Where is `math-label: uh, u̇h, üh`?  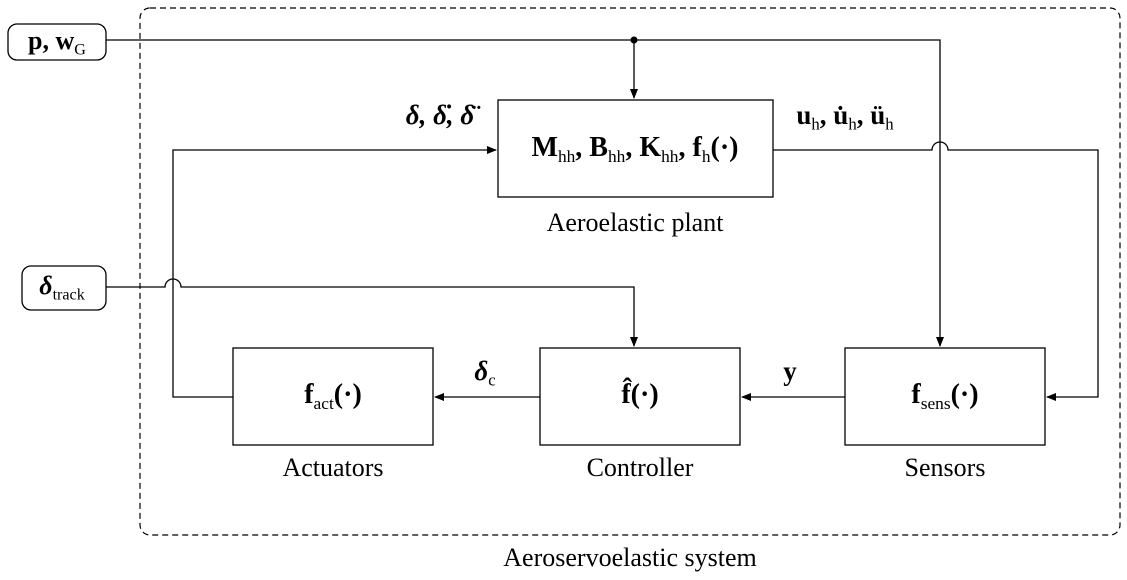 math-label: uh, u̇h, üh is located at coordinates (845, 116).